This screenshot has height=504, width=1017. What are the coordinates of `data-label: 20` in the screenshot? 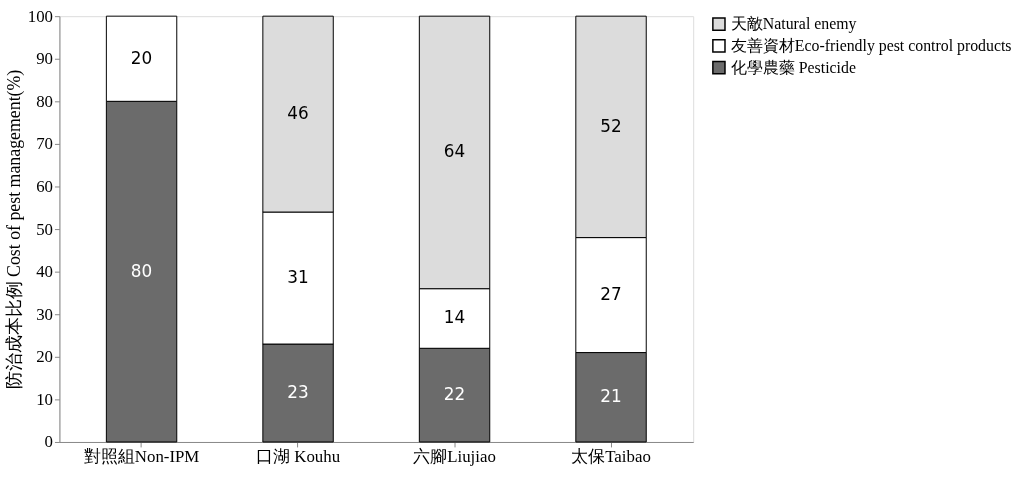 It's located at (141, 57).